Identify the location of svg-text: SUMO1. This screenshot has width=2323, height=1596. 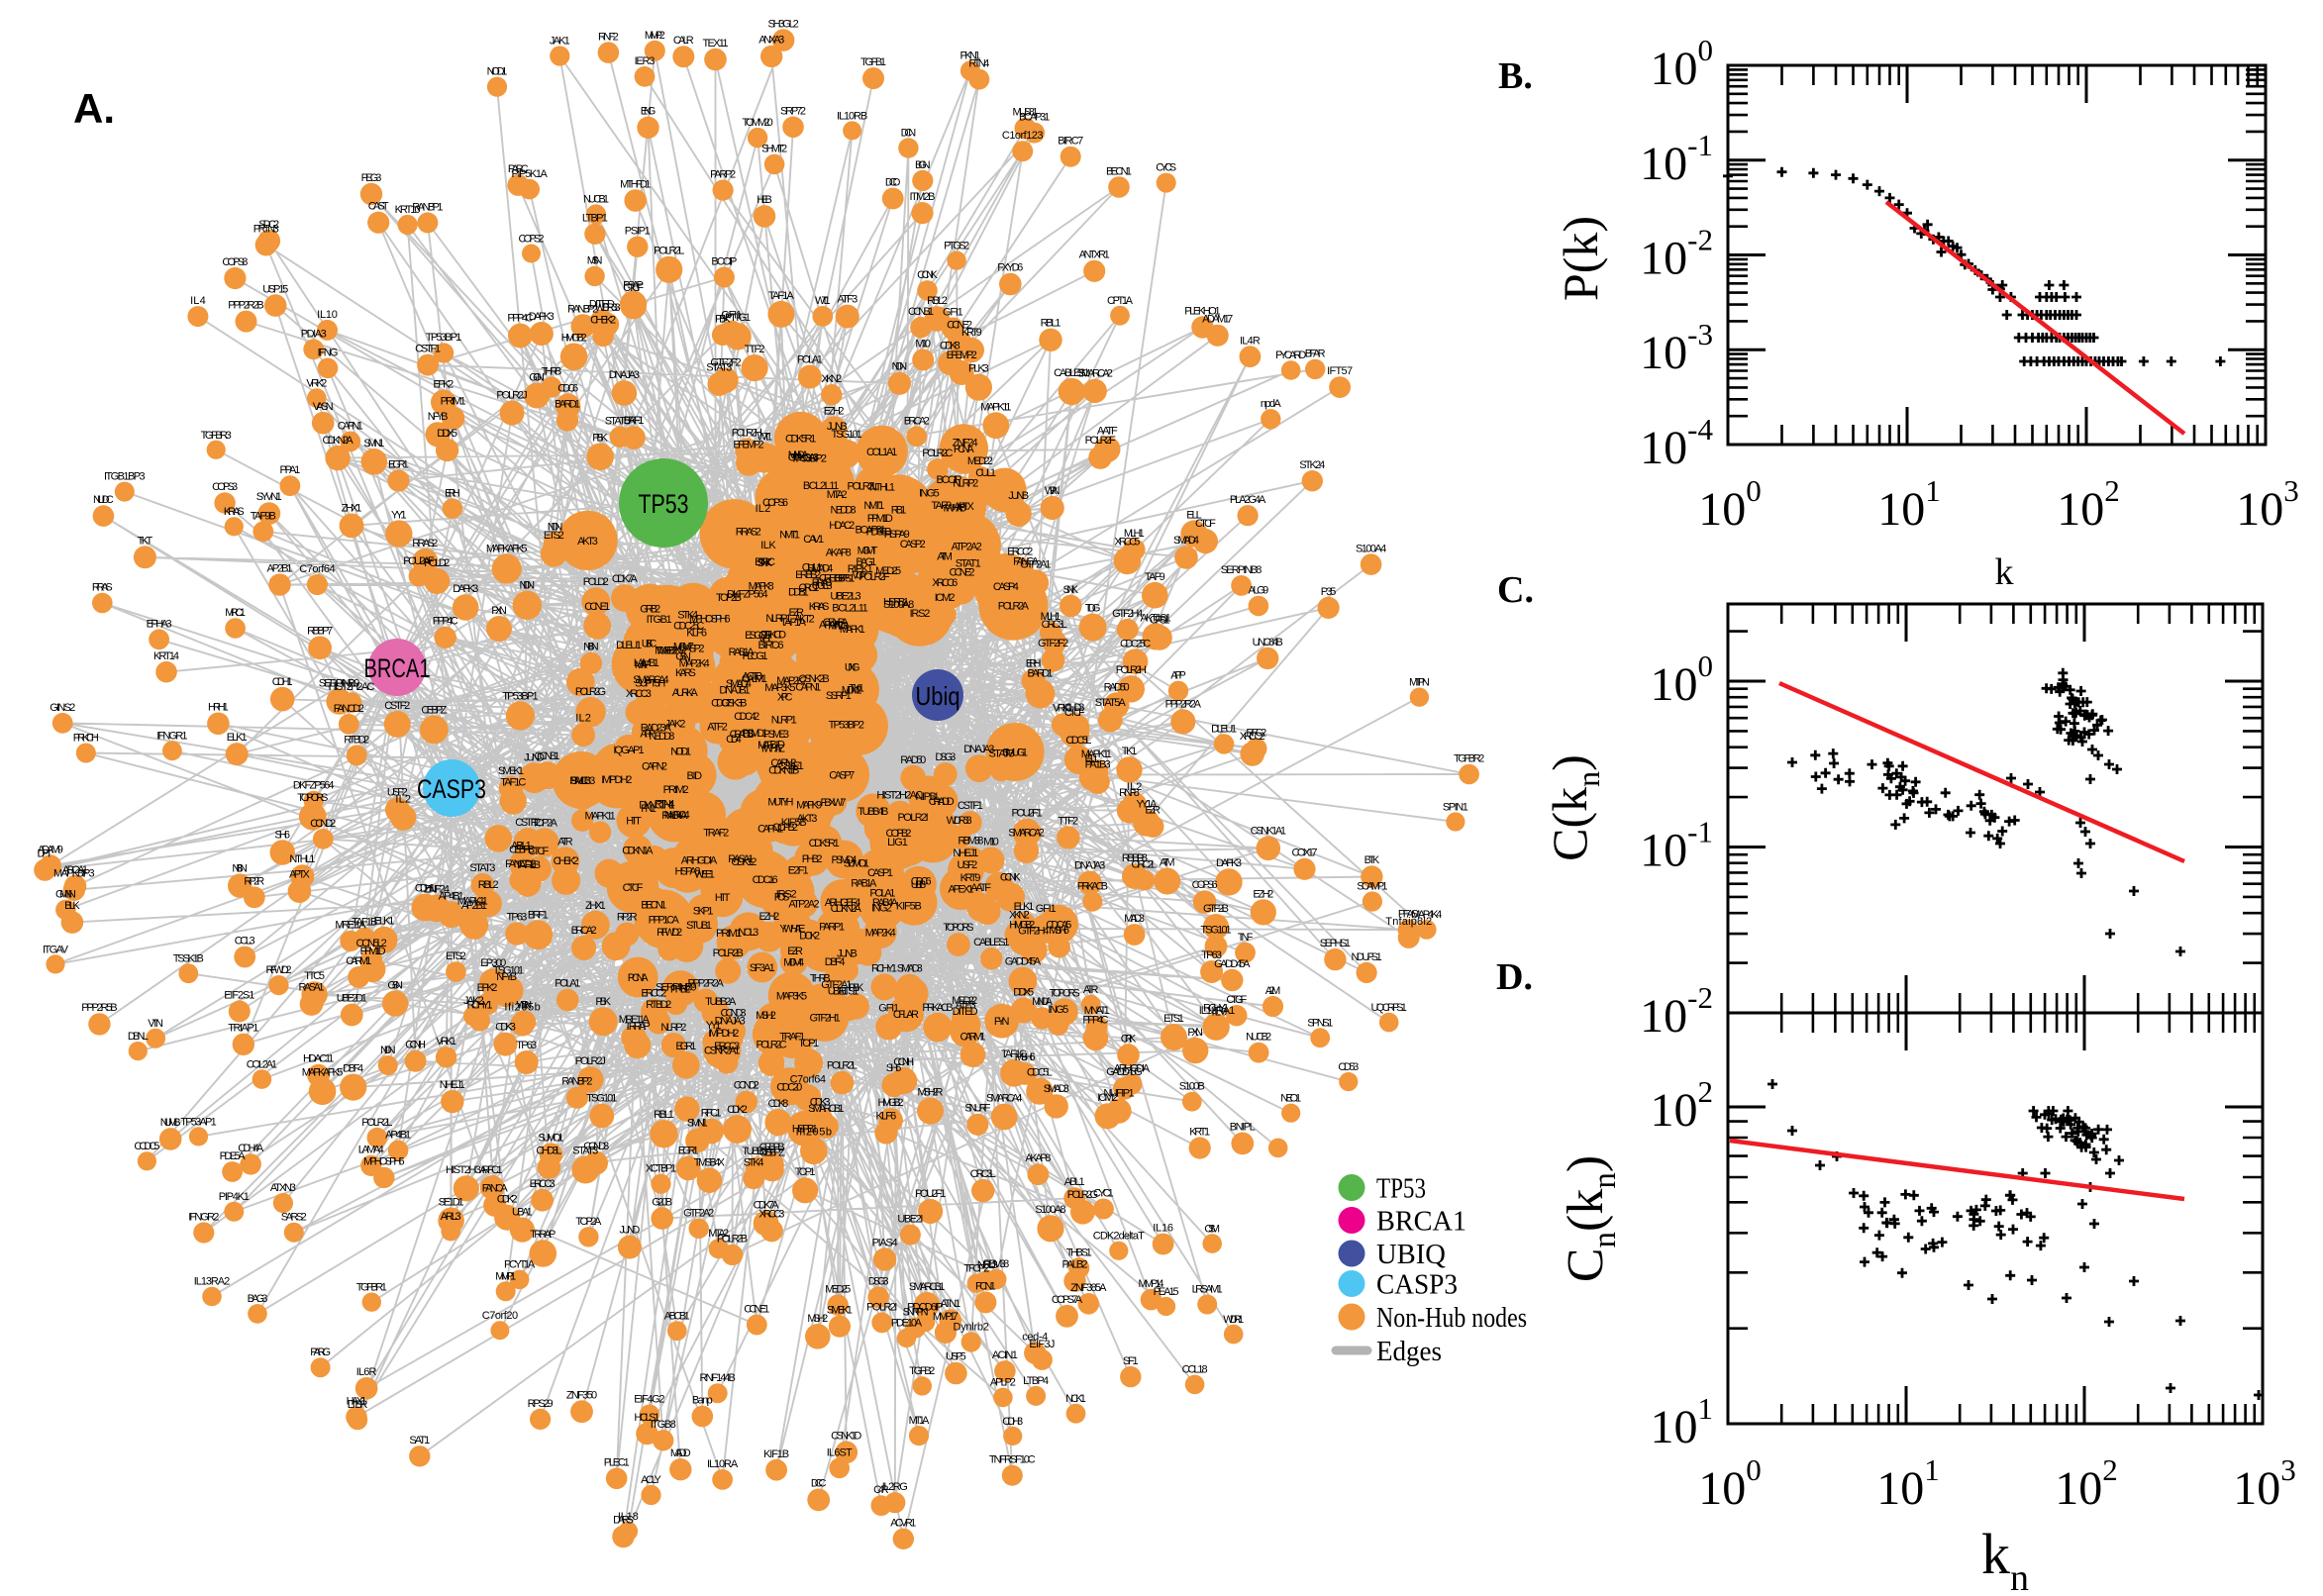
(856, 864).